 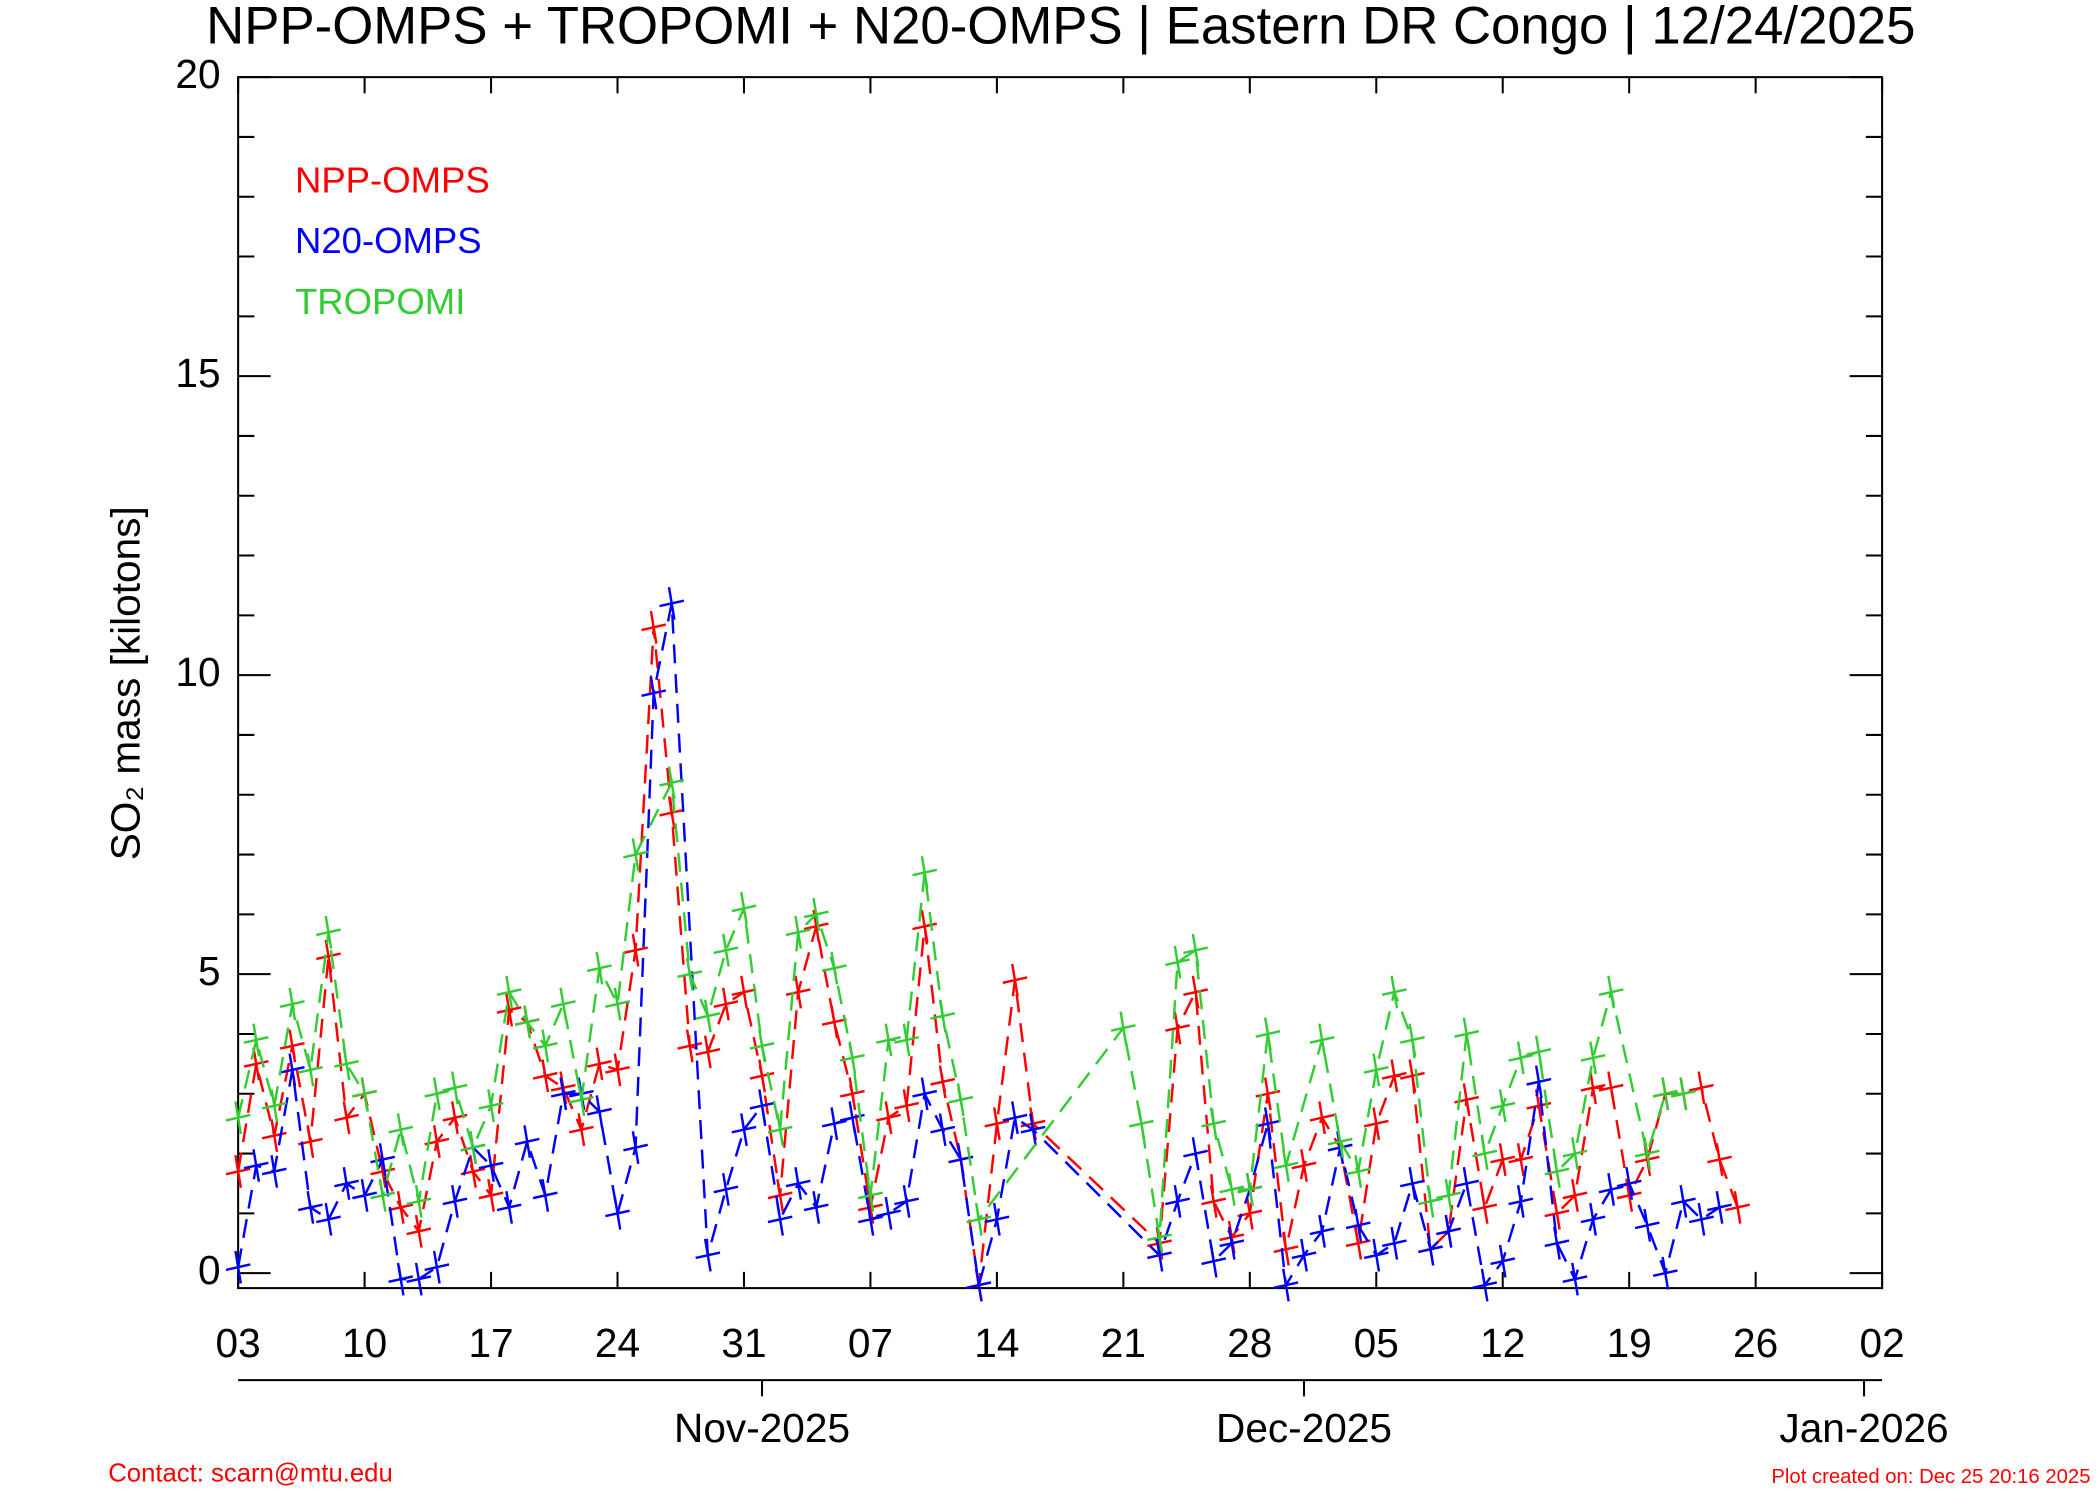 I want to click on y-tick-label: 15, so click(x=197, y=373).